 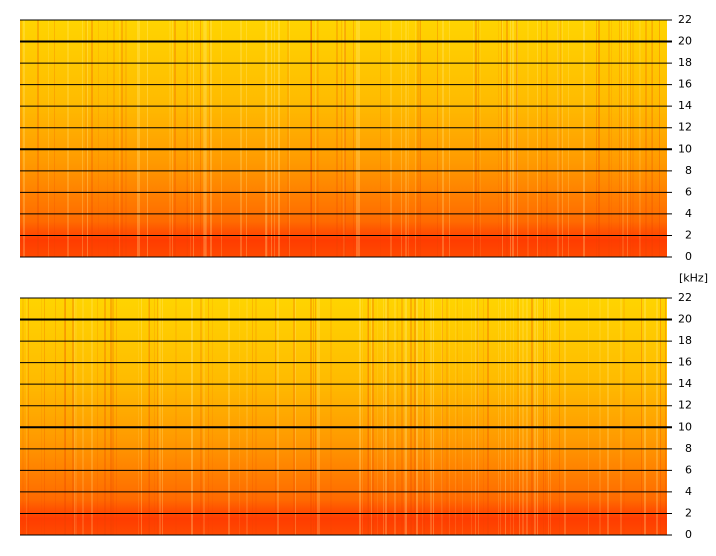 I want to click on y-tick-label: 12, so click(x=685, y=405).